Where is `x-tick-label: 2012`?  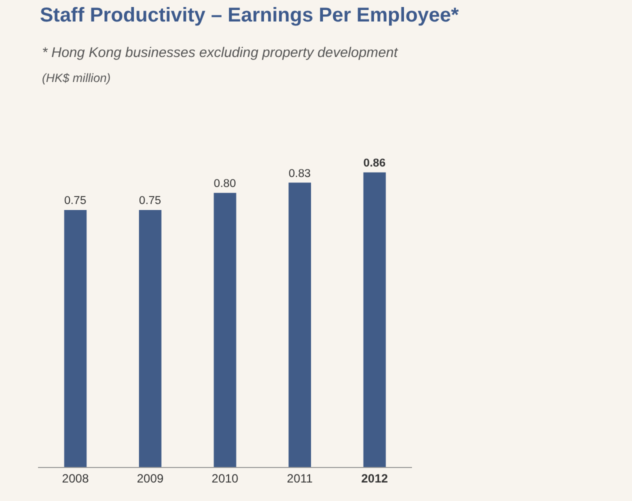 x-tick-label: 2012 is located at coordinates (374, 478).